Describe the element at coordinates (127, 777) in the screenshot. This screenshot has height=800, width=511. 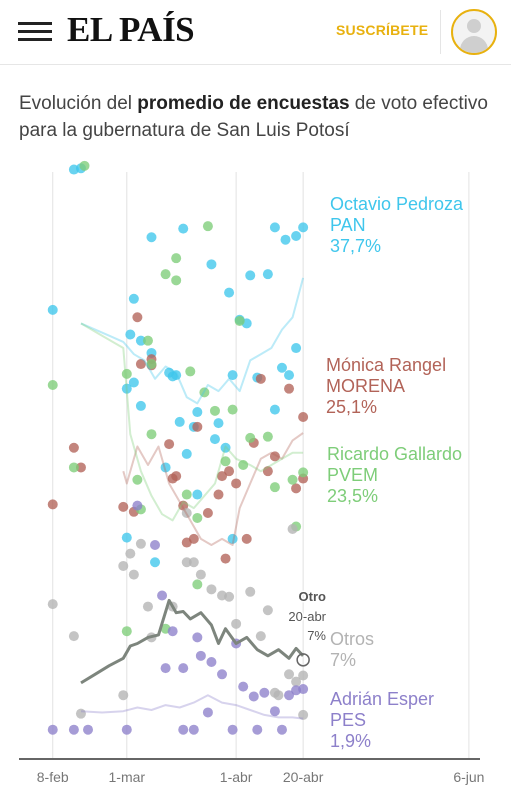
I see `x-tick-label: 1-mar` at that location.